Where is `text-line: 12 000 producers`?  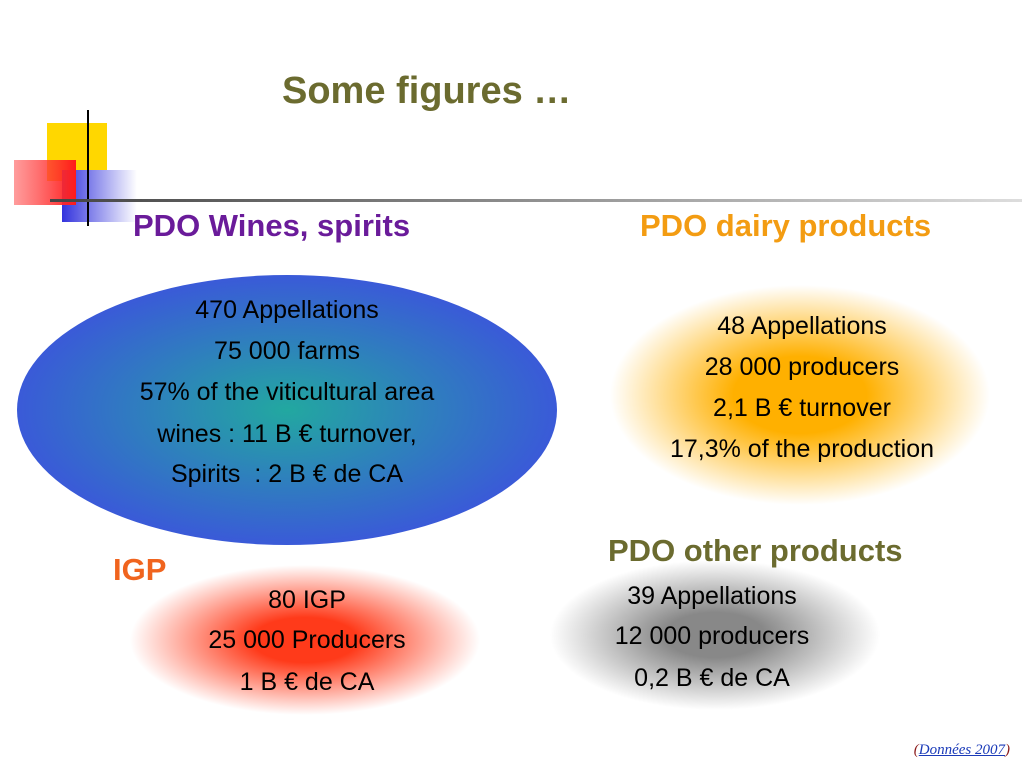
text-line: 12 000 producers is located at coordinates (712, 636).